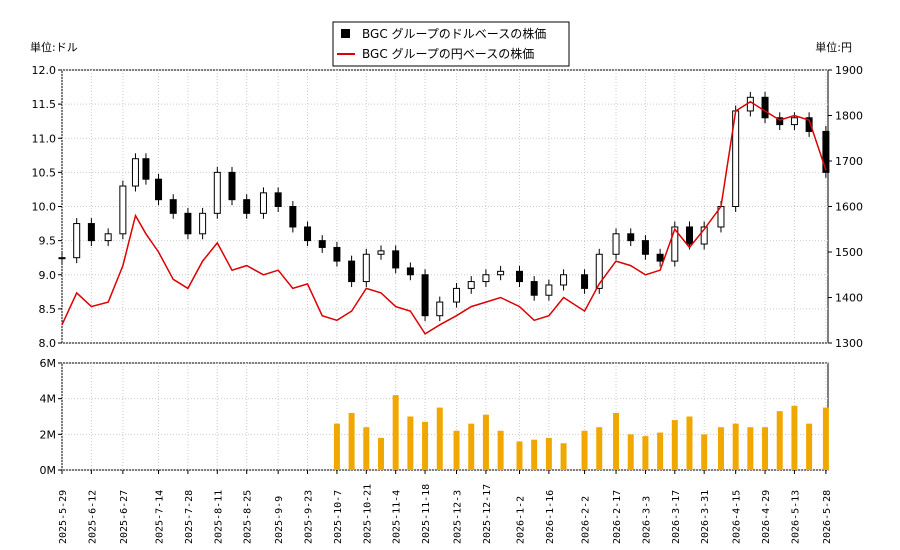 The height and width of the screenshot is (550, 900). Describe the element at coordinates (849, 70) in the screenshot. I see `price-ytick-right-label: 1900` at that location.